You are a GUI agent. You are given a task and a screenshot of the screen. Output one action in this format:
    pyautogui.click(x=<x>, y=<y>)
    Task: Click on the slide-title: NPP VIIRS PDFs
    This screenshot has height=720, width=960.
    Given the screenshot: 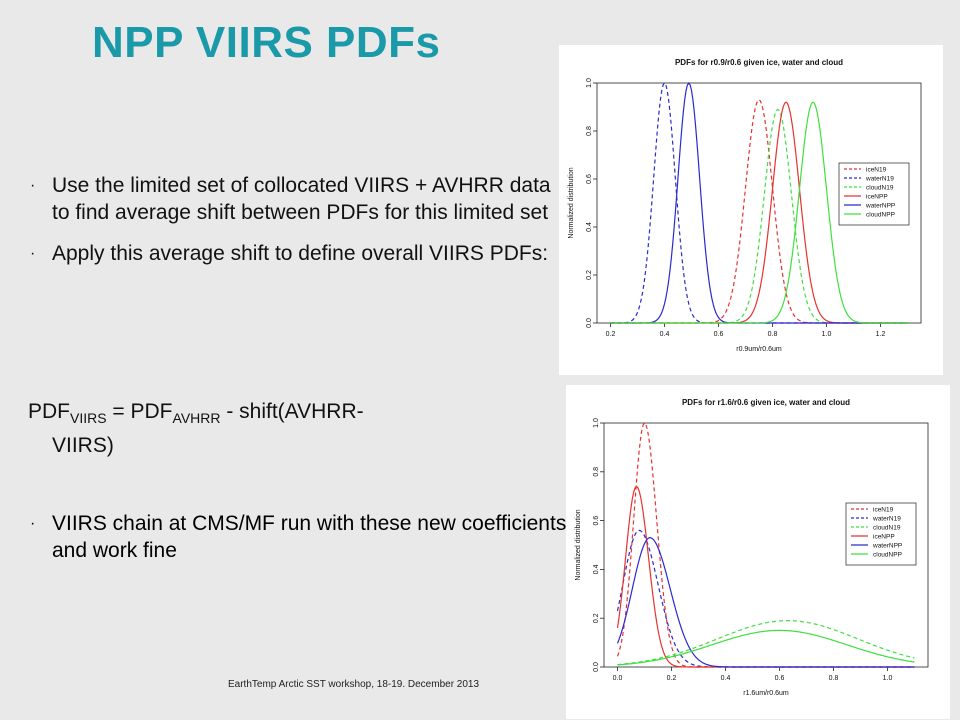 What is the action you would take?
    pyautogui.click(x=266, y=42)
    